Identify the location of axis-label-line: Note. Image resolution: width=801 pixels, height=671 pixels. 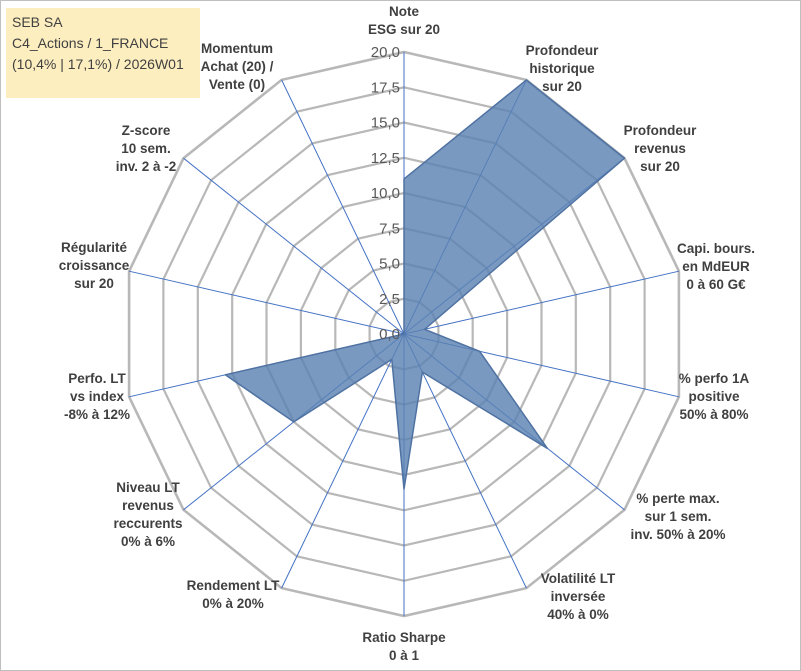
(404, 11).